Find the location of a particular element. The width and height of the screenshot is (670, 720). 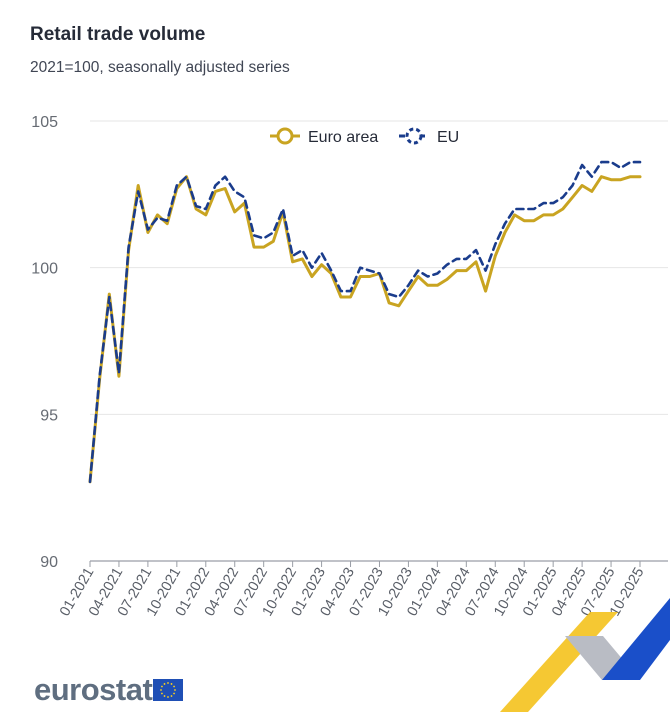

chart-title: Retail trade volume is located at coordinates (118, 34).